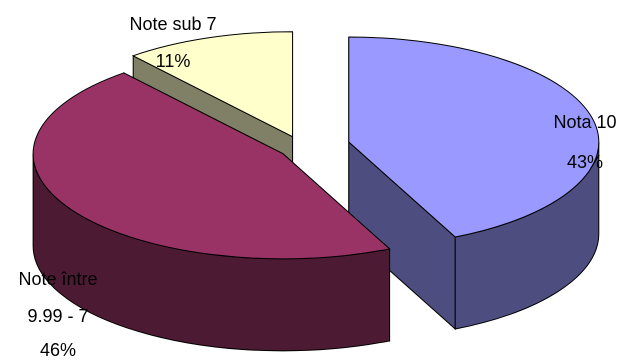 The image size is (632, 362). What do you see at coordinates (58, 350) in the screenshot?
I see `slice-label-intre-percent: 46%` at bounding box center [58, 350].